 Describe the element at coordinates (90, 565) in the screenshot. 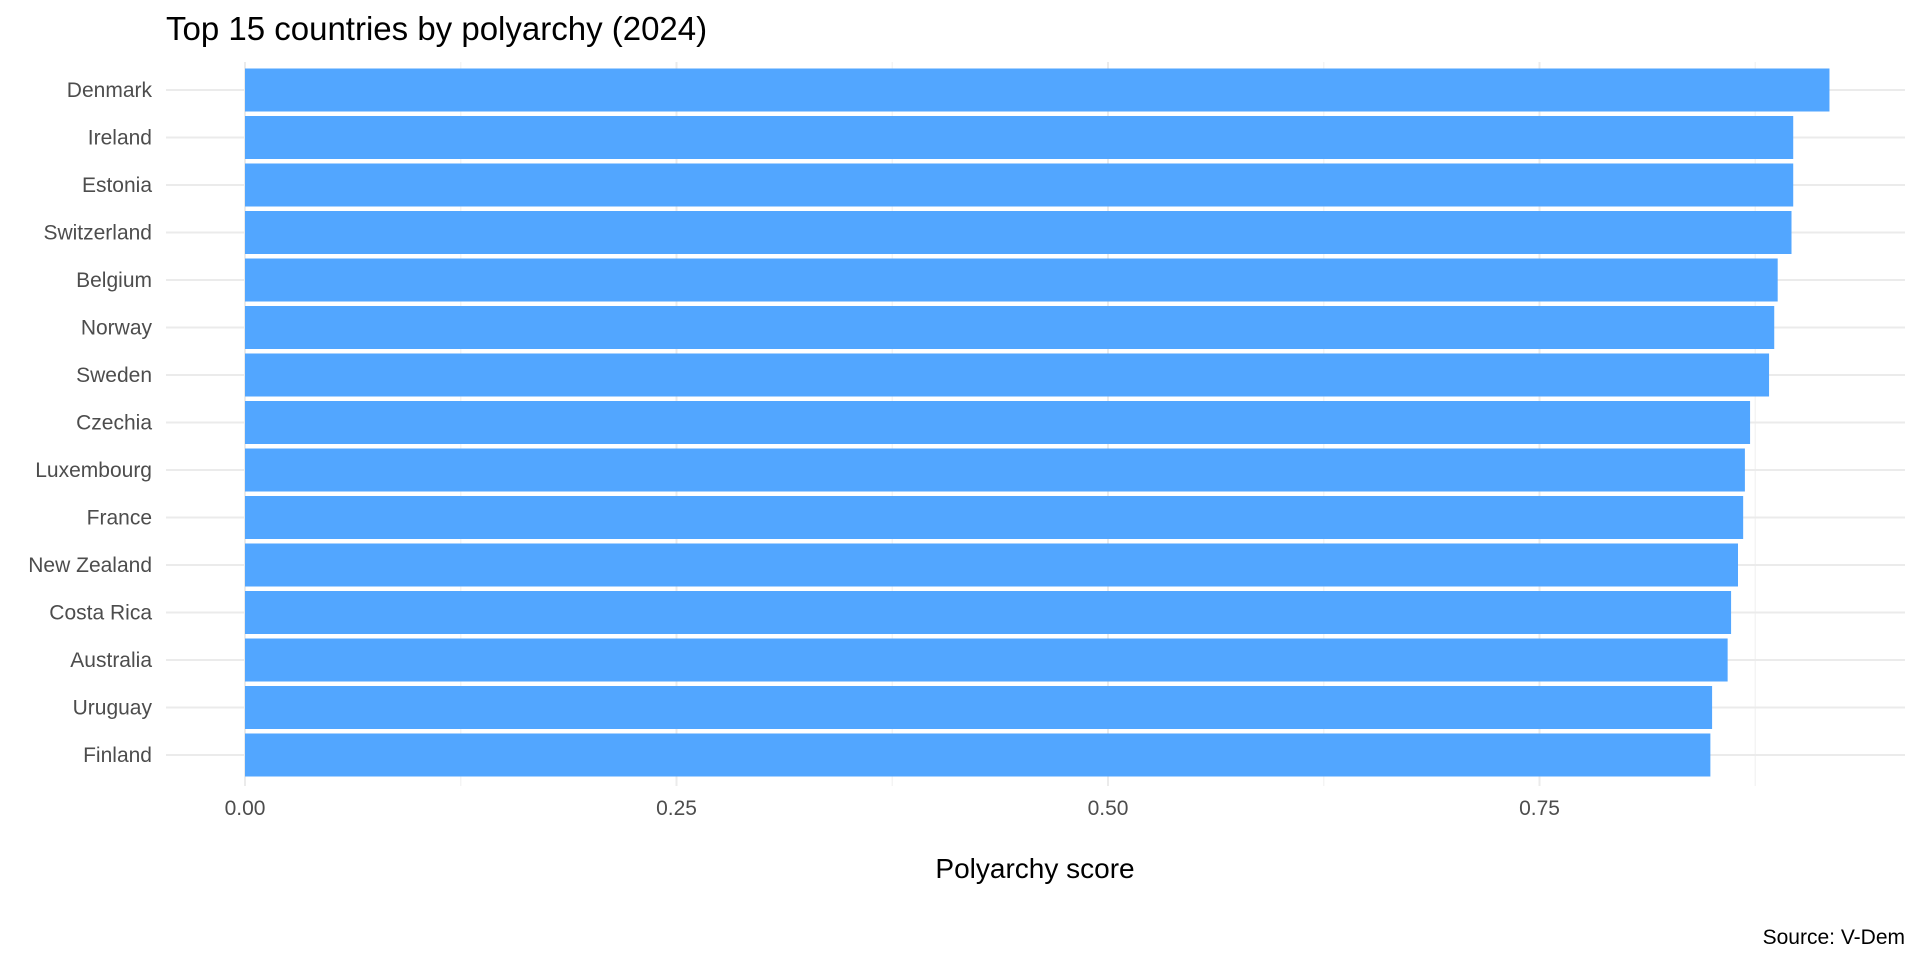

I see `y-tick-label: New Zealand` at that location.